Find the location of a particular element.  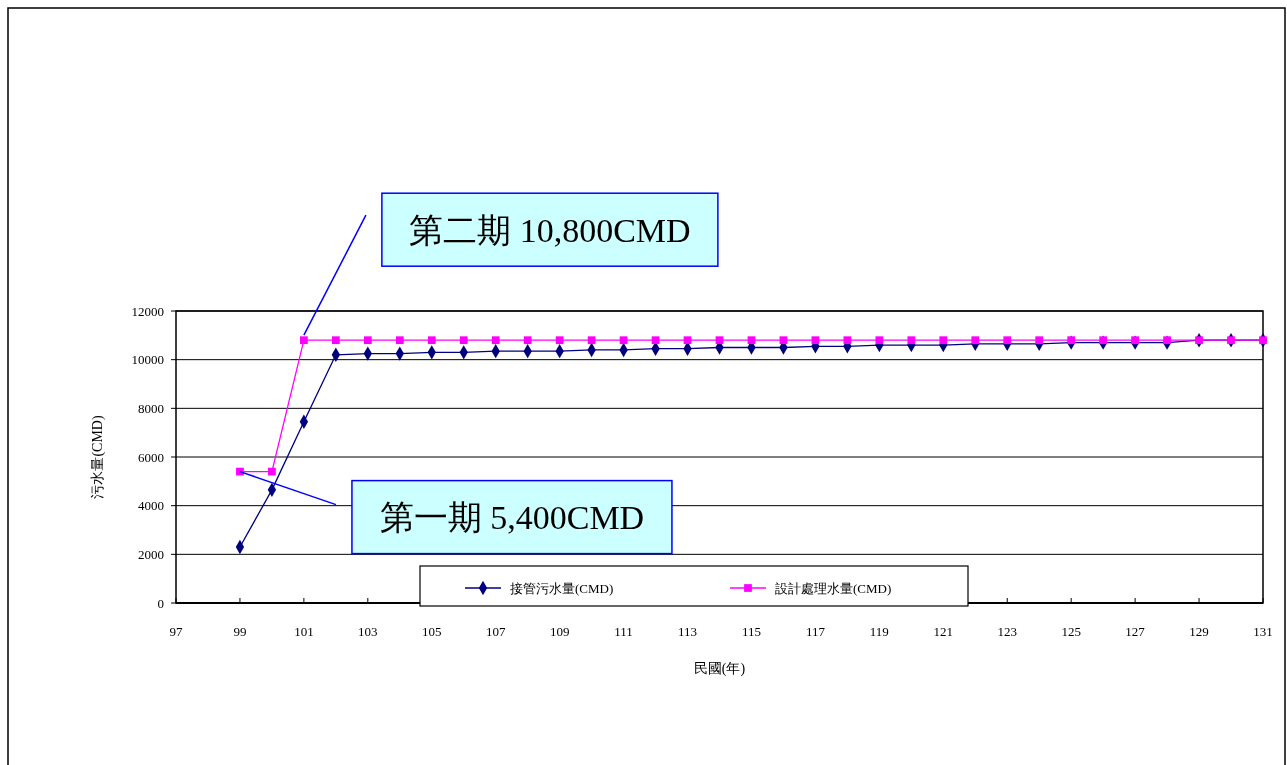

x-tick-label: 105 is located at coordinates (432, 631).